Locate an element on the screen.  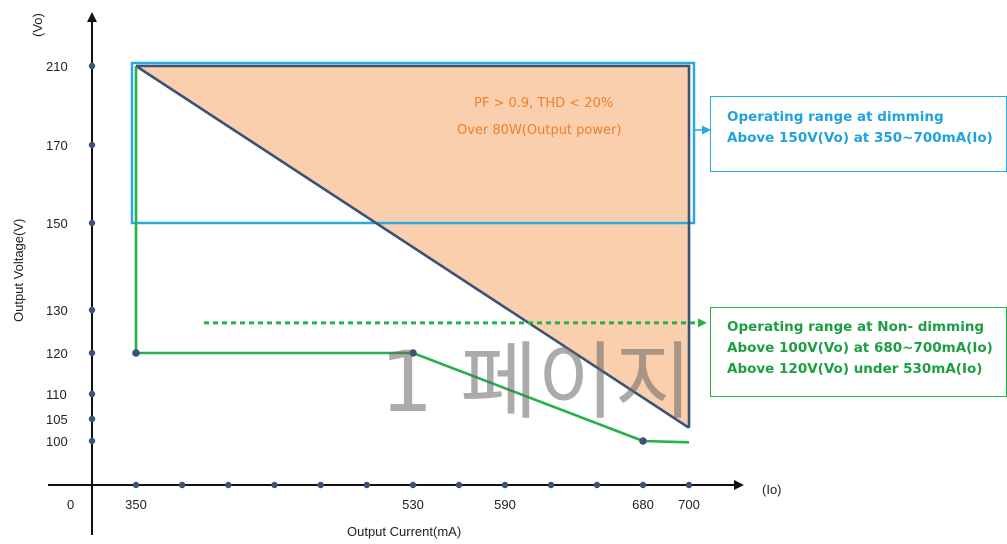
y-tick-label-105: 105 is located at coordinates (57, 419).